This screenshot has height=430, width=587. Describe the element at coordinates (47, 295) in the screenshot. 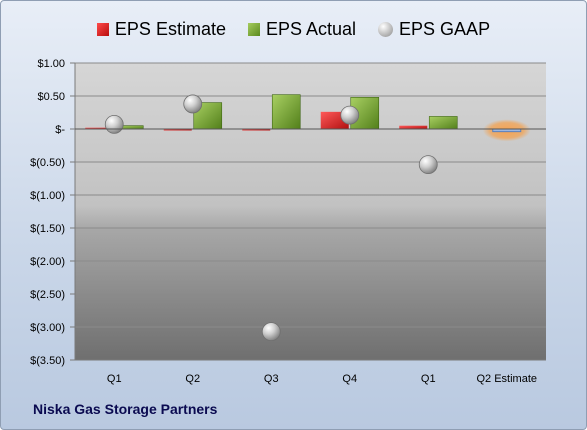

I see `y-tick-label: $(2.50)` at that location.